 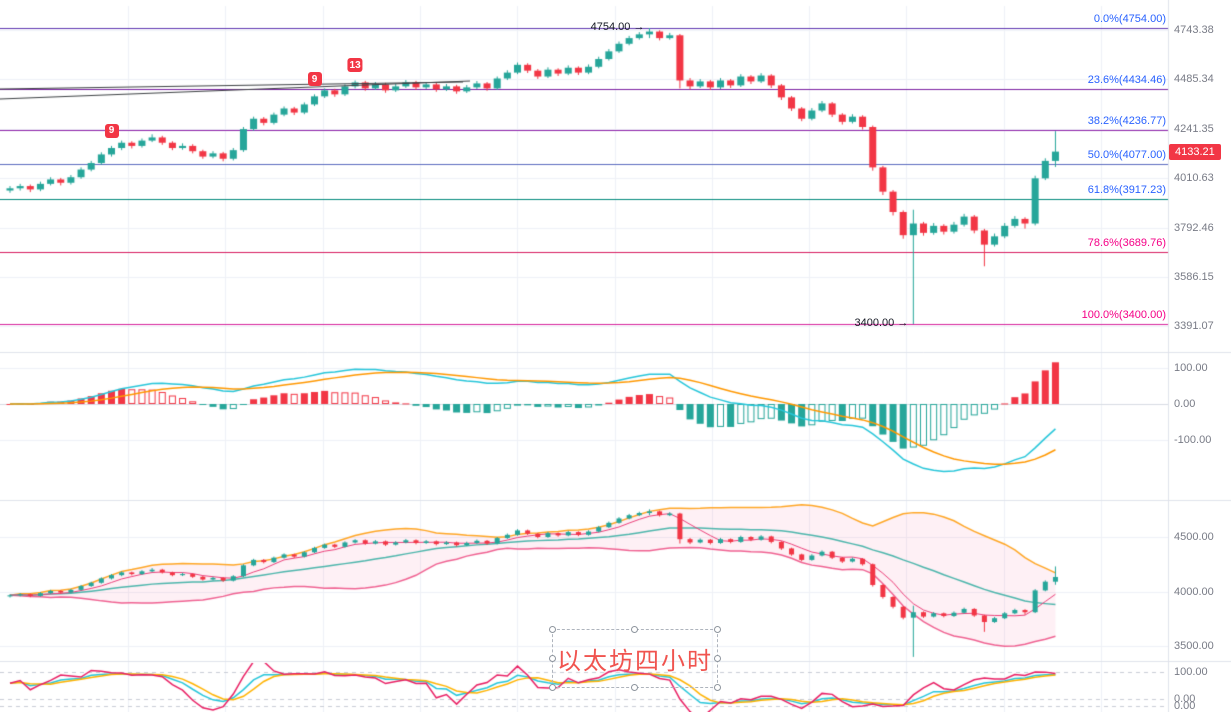 I want to click on price-axis, so click(x=1200, y=356).